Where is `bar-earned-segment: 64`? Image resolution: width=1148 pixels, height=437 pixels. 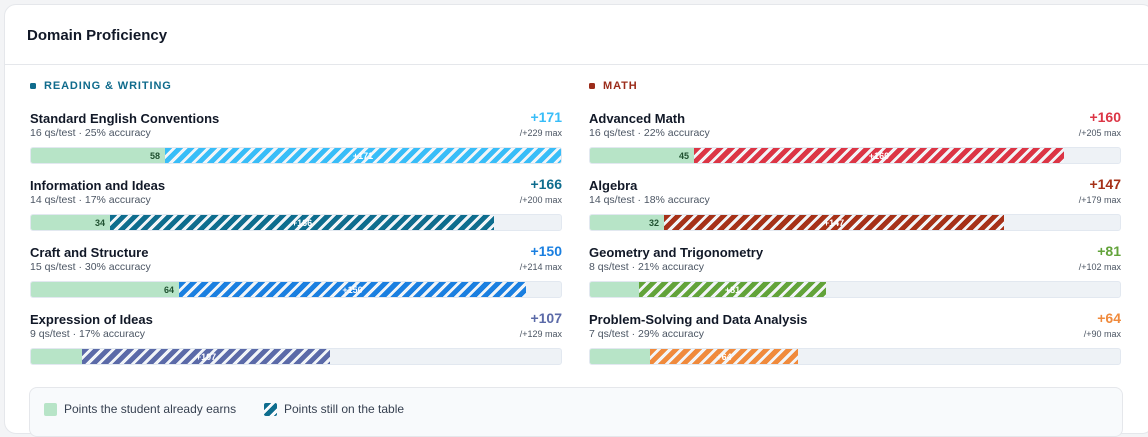
bar-earned-segment: 64 is located at coordinates (105, 289).